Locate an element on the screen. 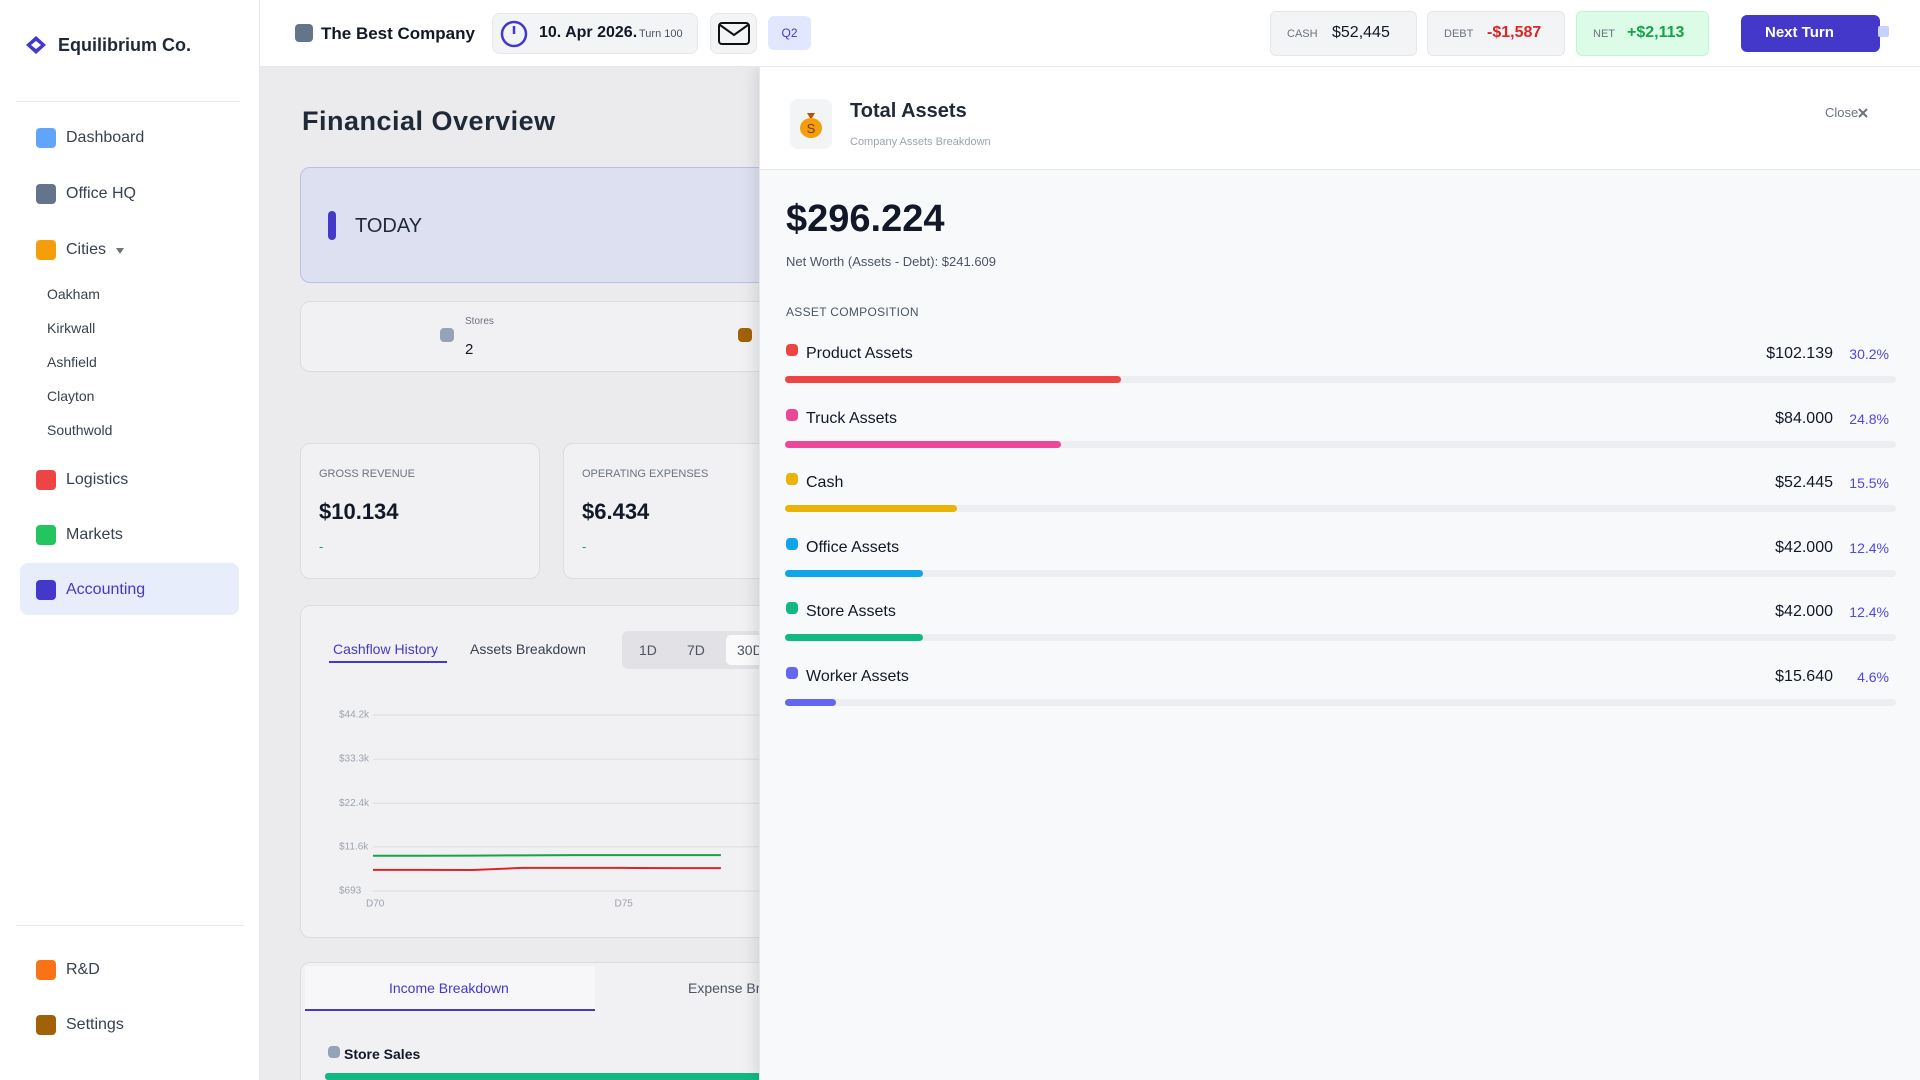 The width and height of the screenshot is (1920, 1080). debt-value: -$1,587 is located at coordinates (1514, 32).